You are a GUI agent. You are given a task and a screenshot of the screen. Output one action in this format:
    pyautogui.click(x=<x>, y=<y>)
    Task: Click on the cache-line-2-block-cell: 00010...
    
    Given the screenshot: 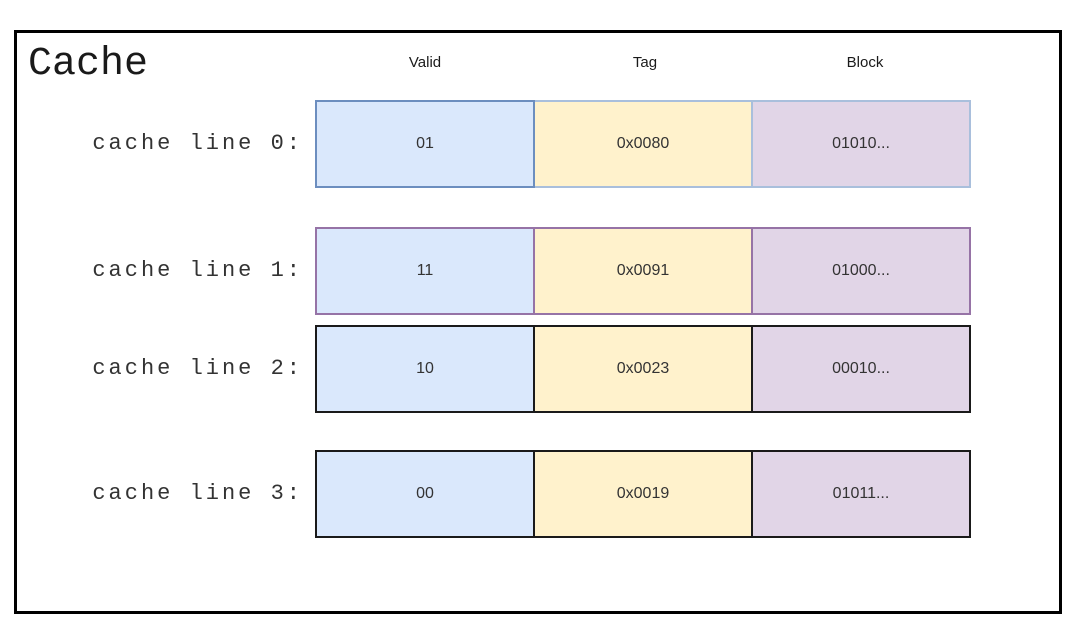 What is the action you would take?
    pyautogui.click(x=861, y=369)
    